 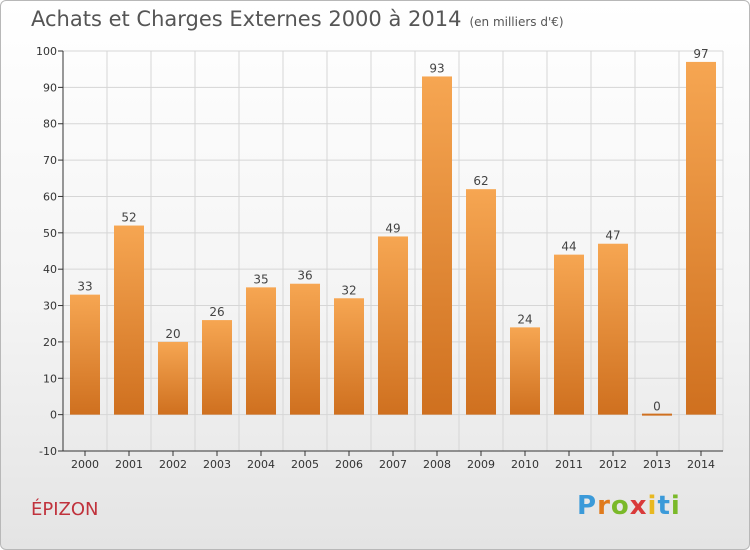 I want to click on x-tick-label: 2008, so click(x=437, y=464).